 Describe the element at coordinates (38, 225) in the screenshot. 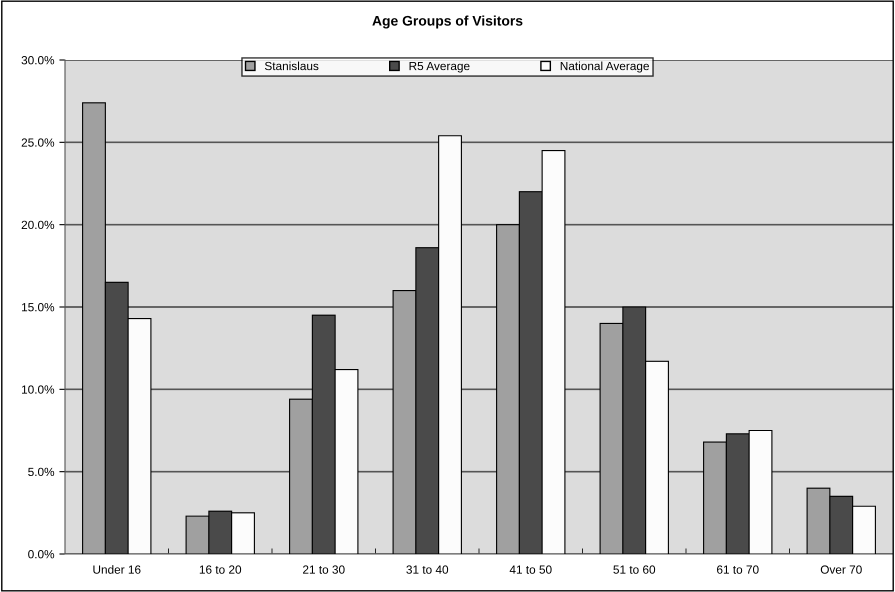

I see `y-tick-label: 20.0%` at that location.